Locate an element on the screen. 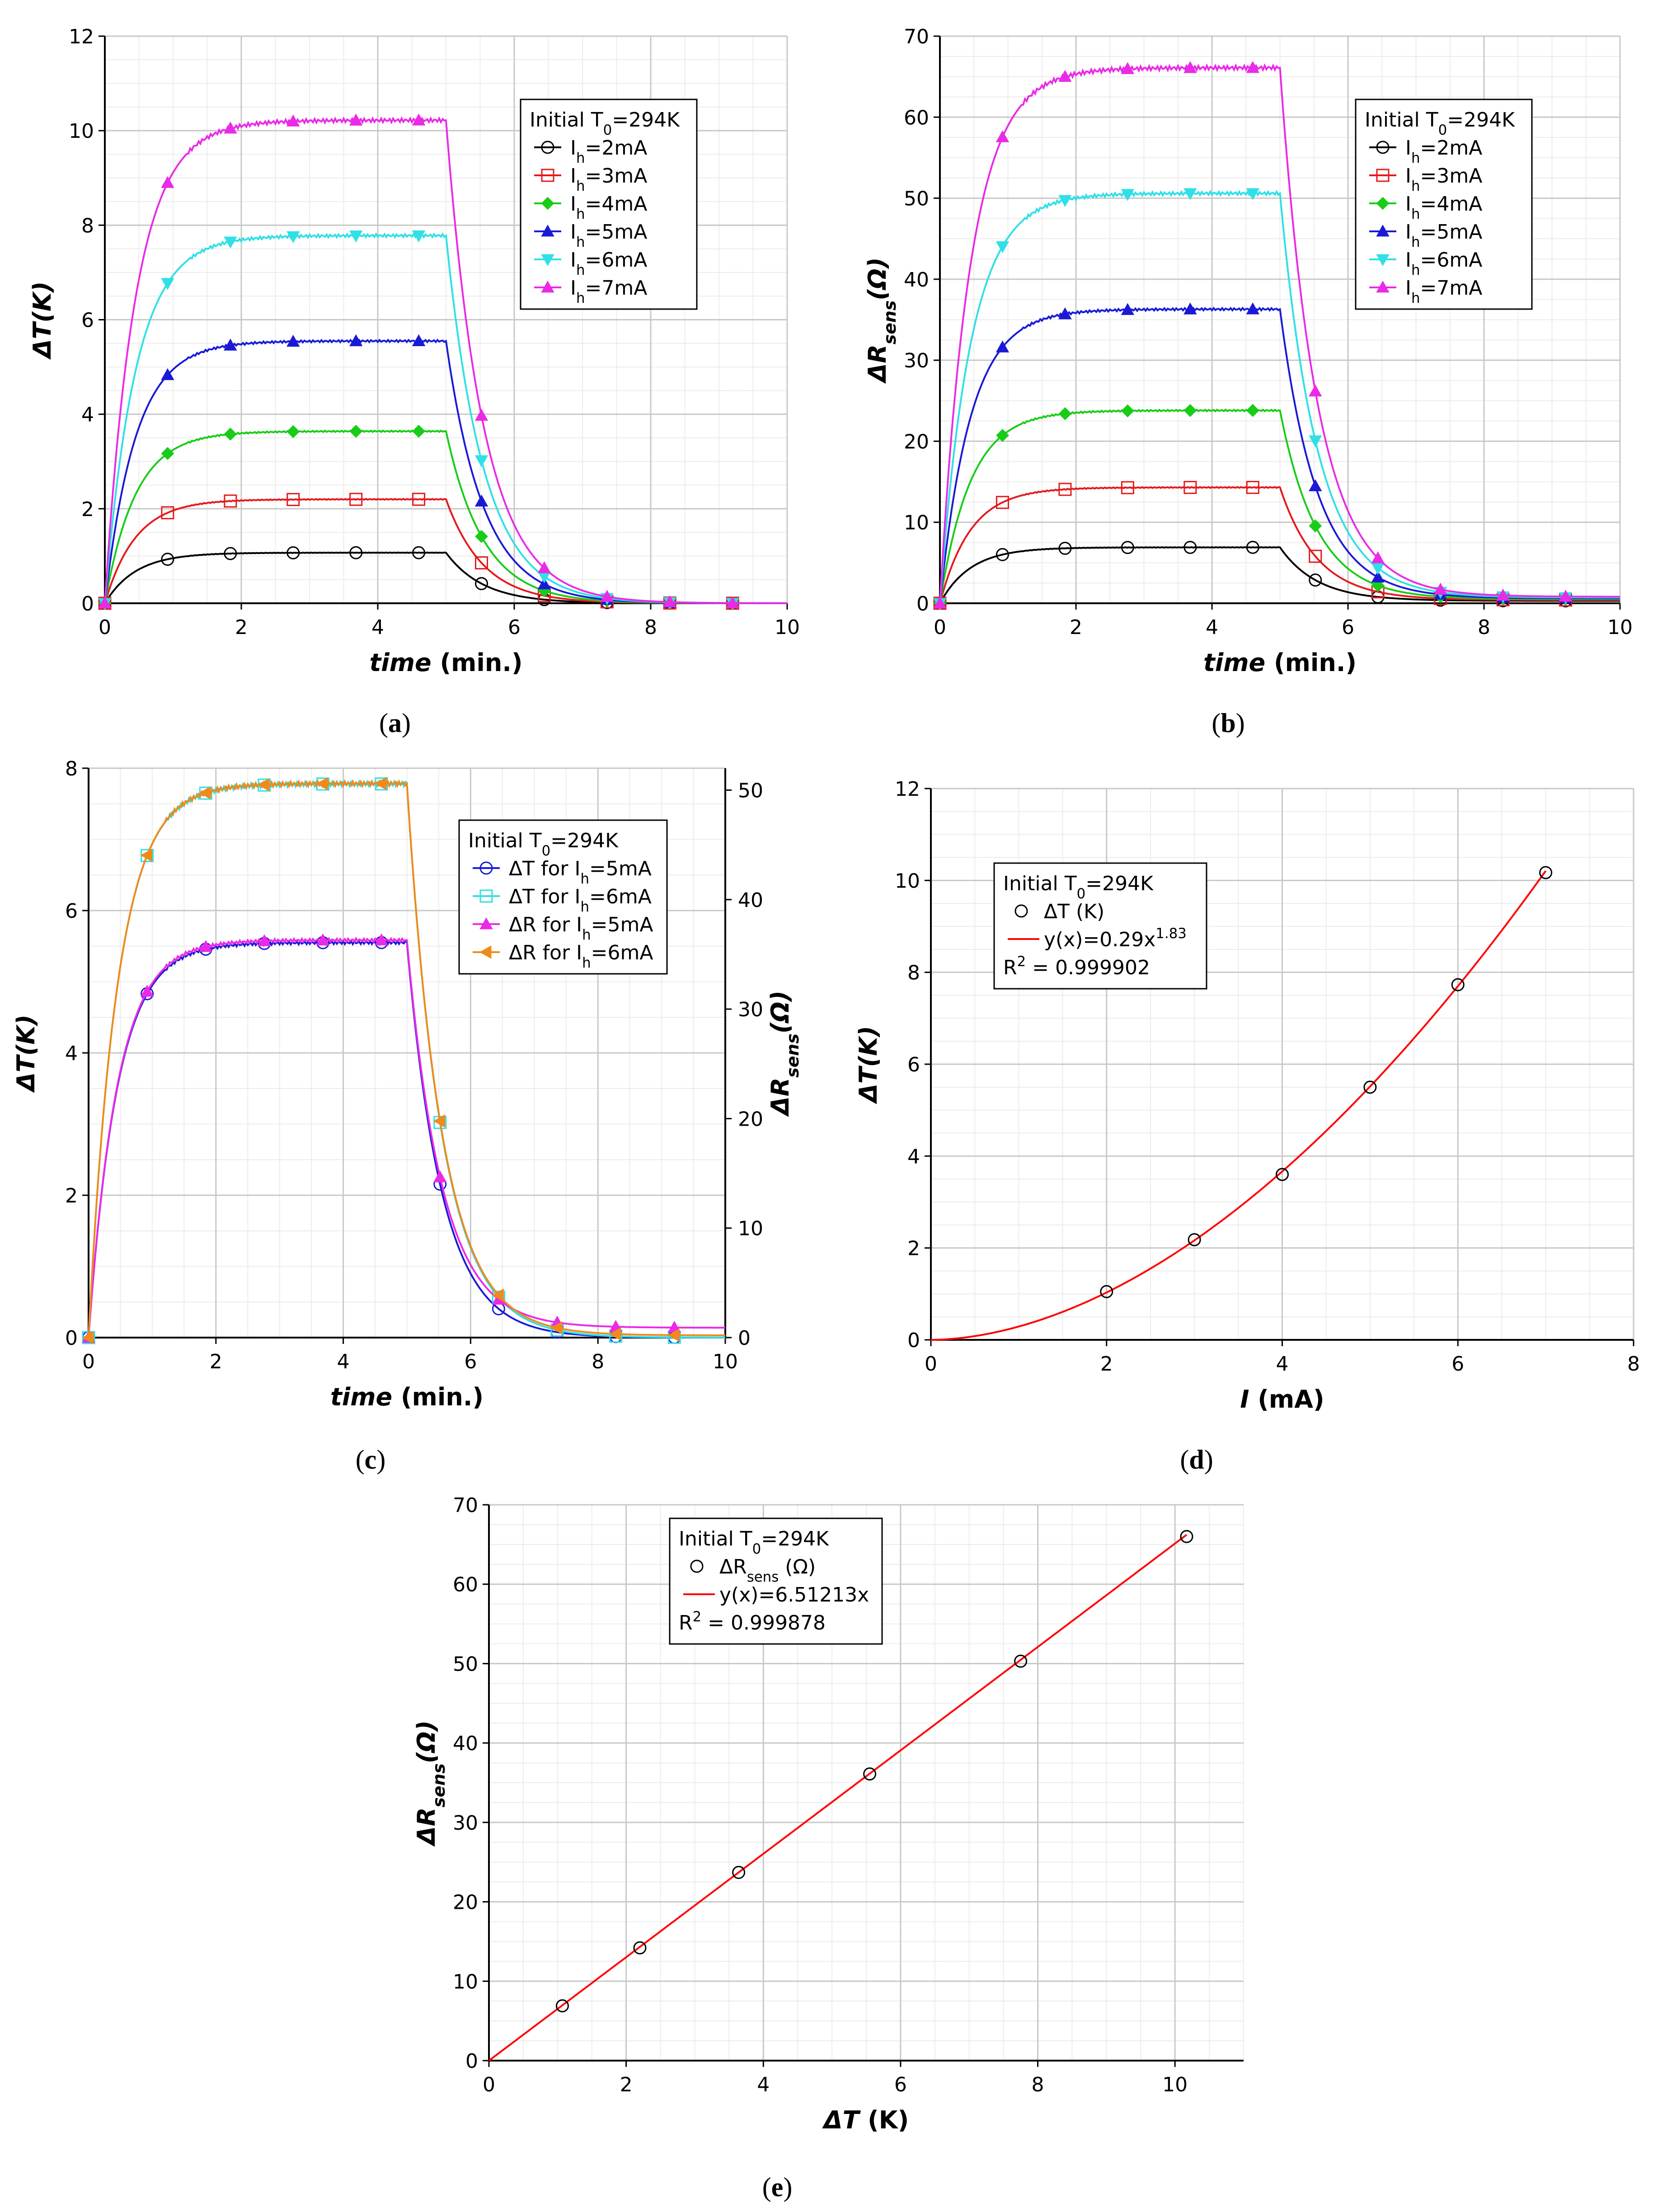 The width and height of the screenshot is (1653, 2212). x-tick-label: 4 is located at coordinates (1212, 627).